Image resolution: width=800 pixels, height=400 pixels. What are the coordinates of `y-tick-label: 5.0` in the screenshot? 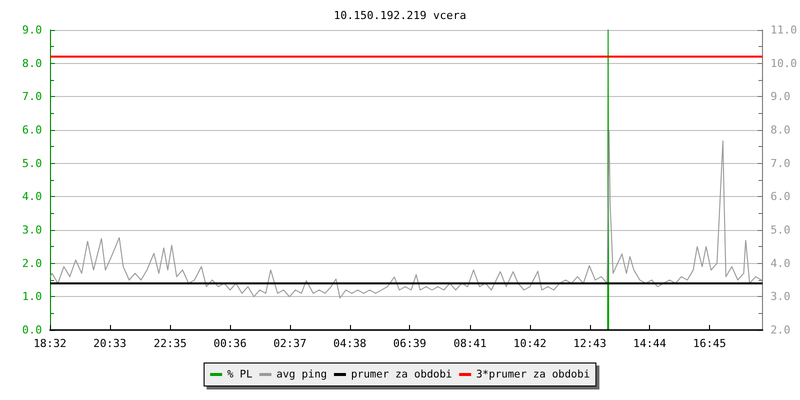 It's located at (32, 163).